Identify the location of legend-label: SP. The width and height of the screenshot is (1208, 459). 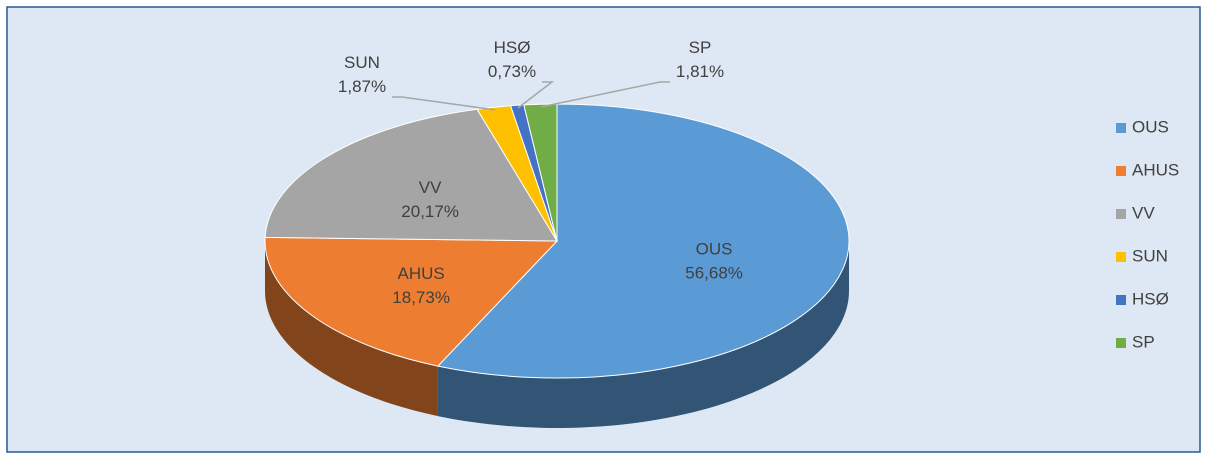
(1143, 341).